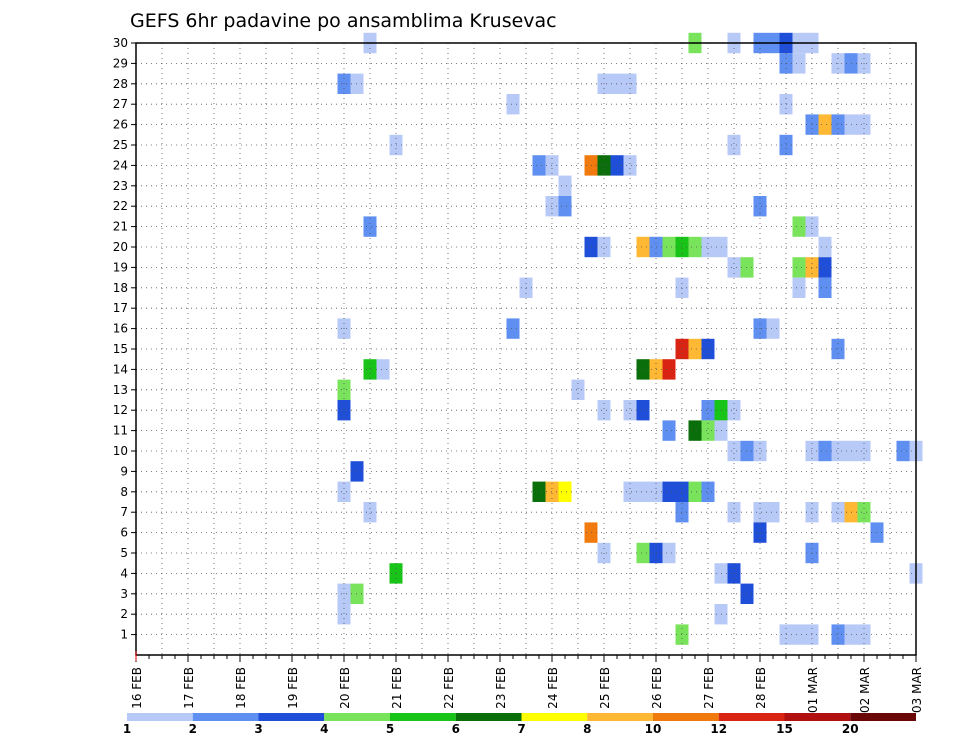 This screenshot has width=960, height=742. I want to click on chart-title: GEFS 6hr padavine po ansamblima Krusevac, so click(343, 21).